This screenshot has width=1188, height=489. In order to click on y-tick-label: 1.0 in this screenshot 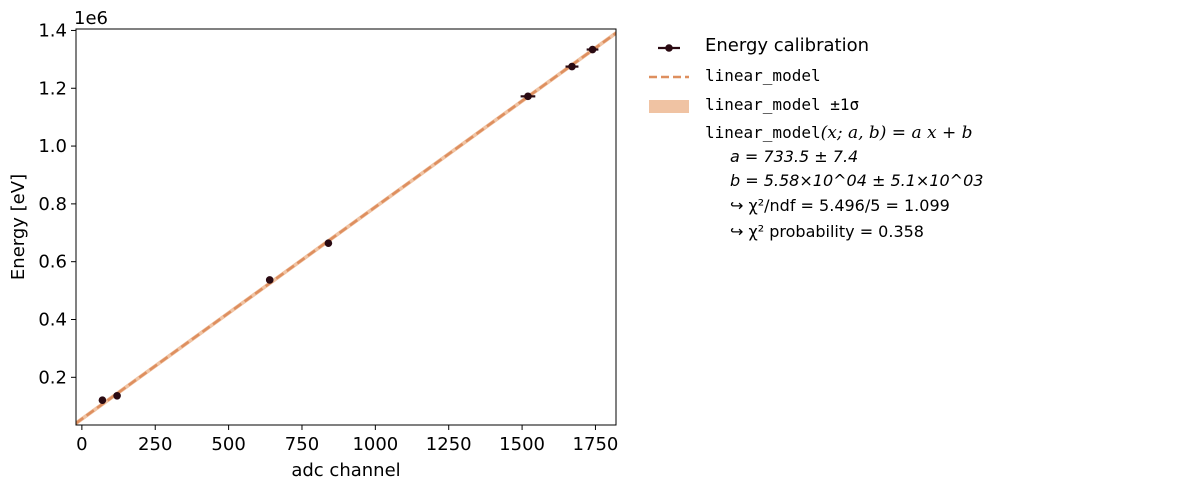, I will do `click(52, 146)`.